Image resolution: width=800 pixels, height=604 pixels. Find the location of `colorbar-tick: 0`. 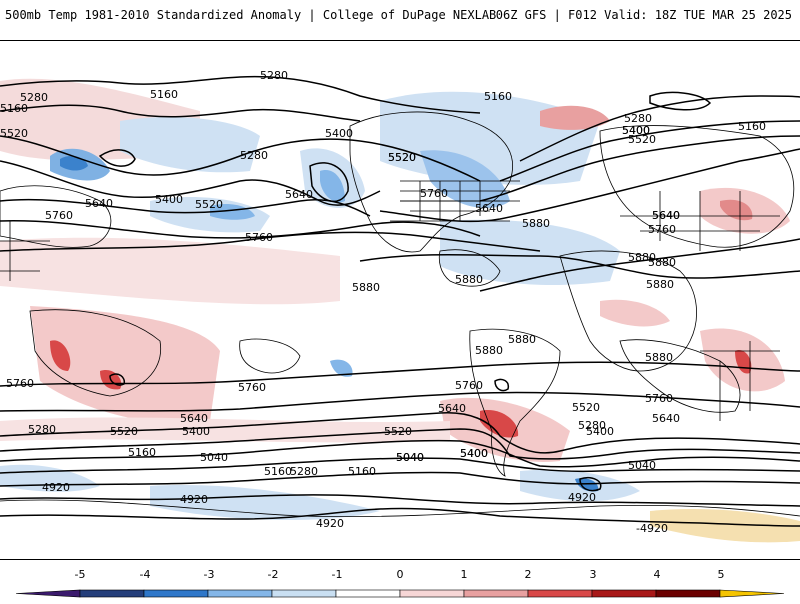

colorbar-tick: 0 is located at coordinates (400, 574).